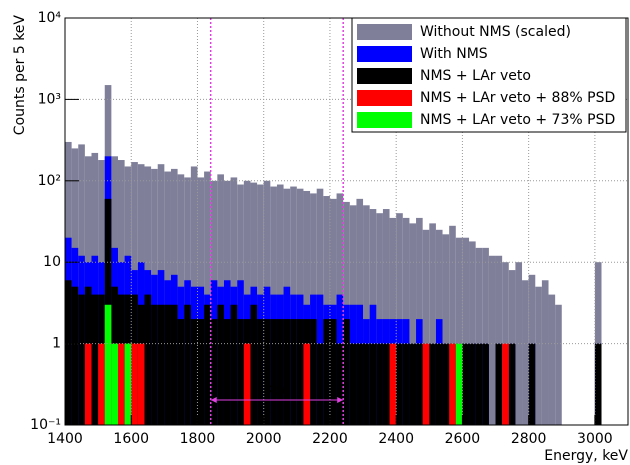 This screenshot has width=630, height=465. I want to click on x-axis-label: Energy, keV, so click(586, 456).